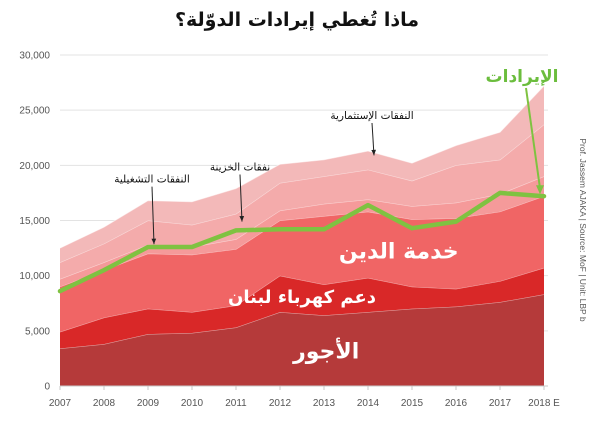 This screenshot has height=429, width=590. I want to click on area-label: دعم كهرباء لبنان, so click(302, 297).